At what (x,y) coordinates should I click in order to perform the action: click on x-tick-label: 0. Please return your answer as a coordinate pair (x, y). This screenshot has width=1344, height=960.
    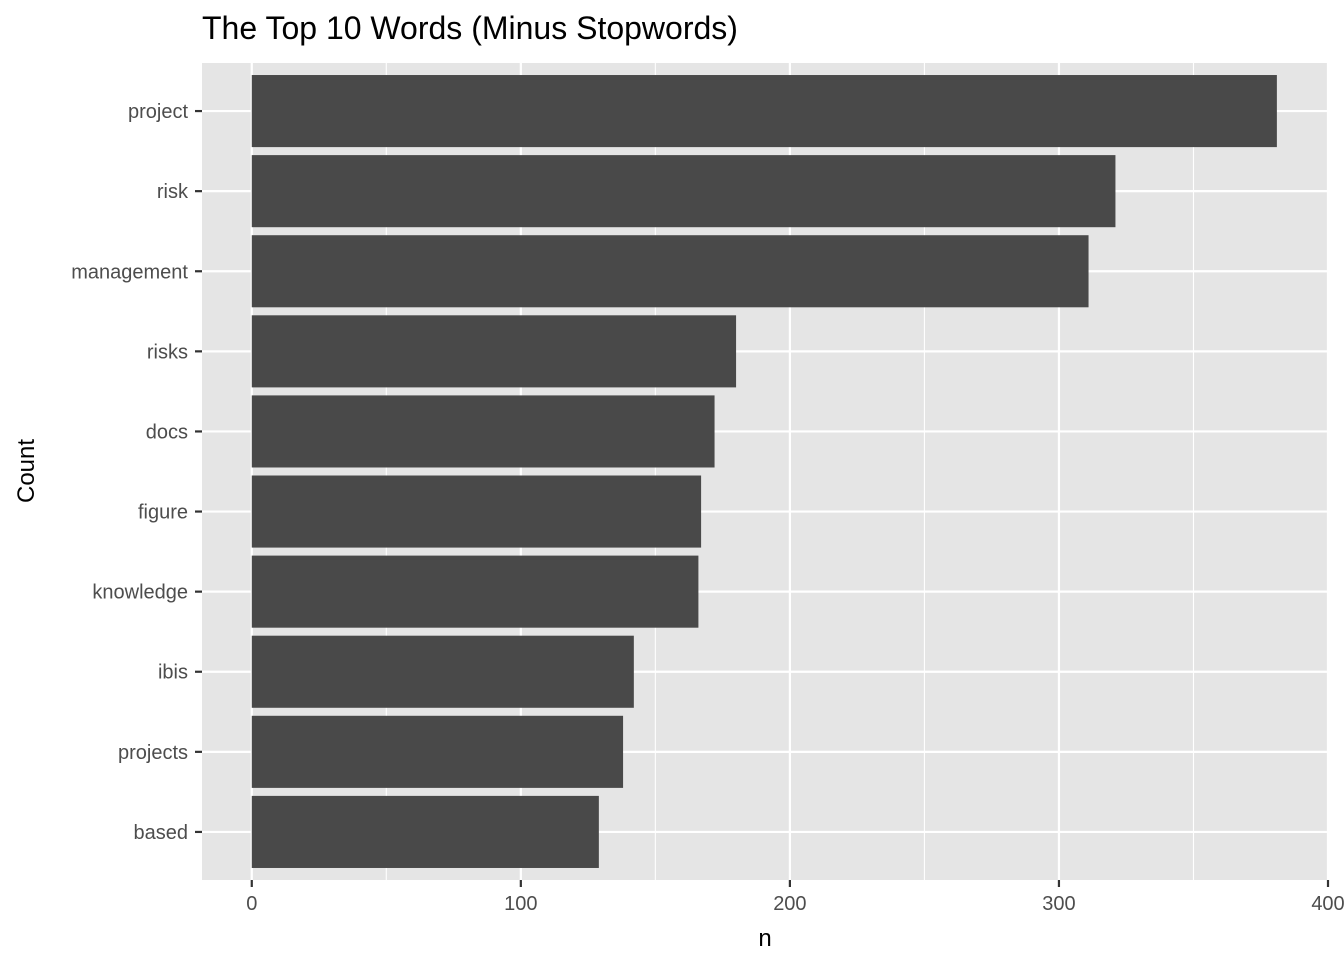
    Looking at the image, I should click on (251, 904).